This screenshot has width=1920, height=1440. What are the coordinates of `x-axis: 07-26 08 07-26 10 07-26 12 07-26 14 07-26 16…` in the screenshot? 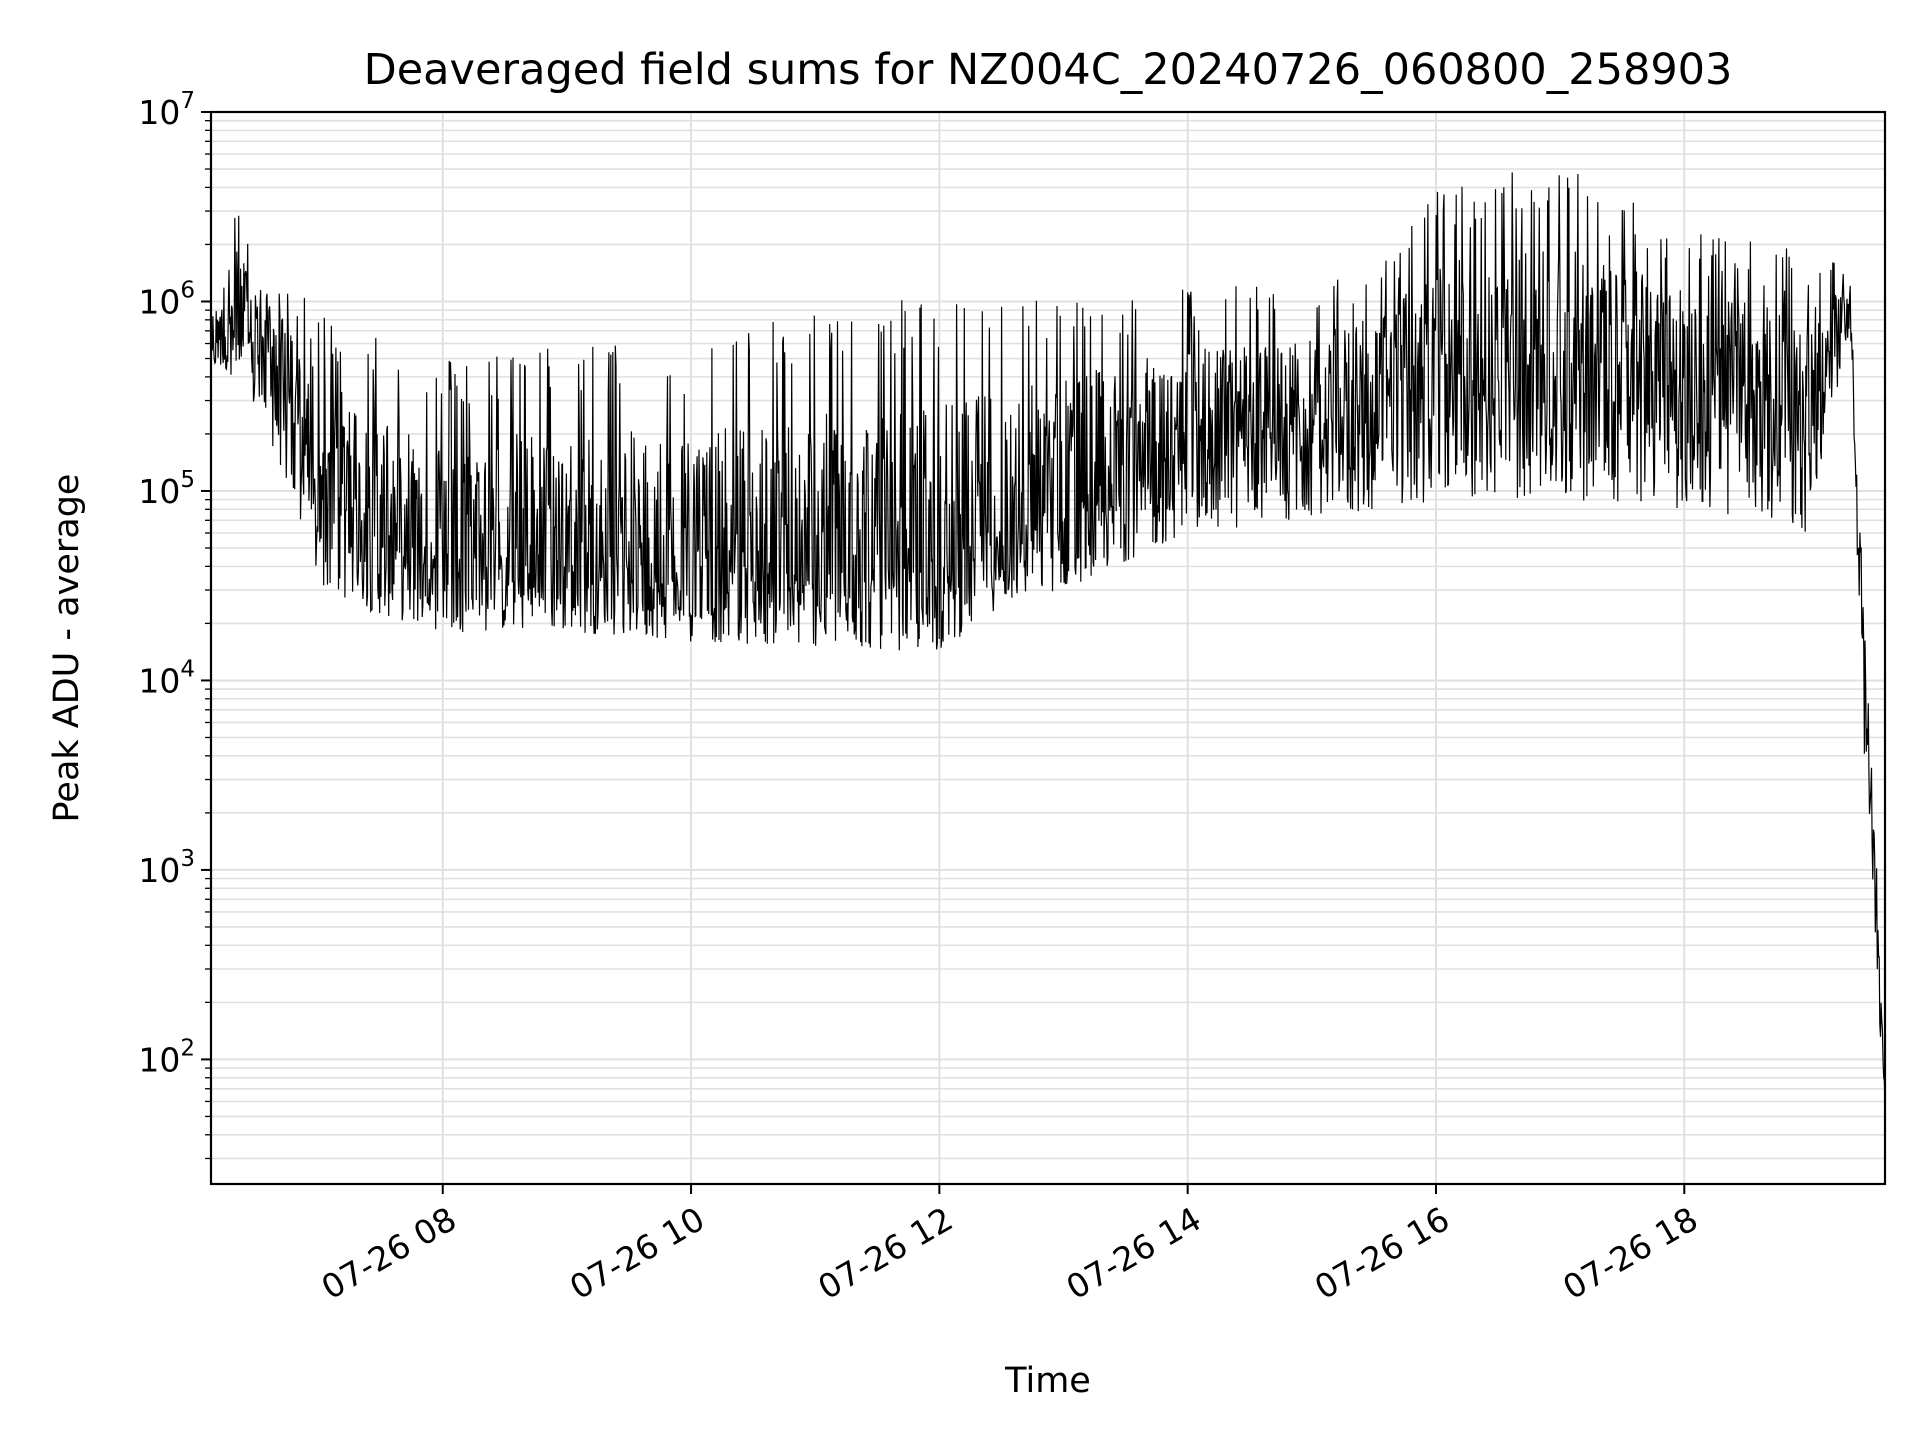 It's located at (1009, 1245).